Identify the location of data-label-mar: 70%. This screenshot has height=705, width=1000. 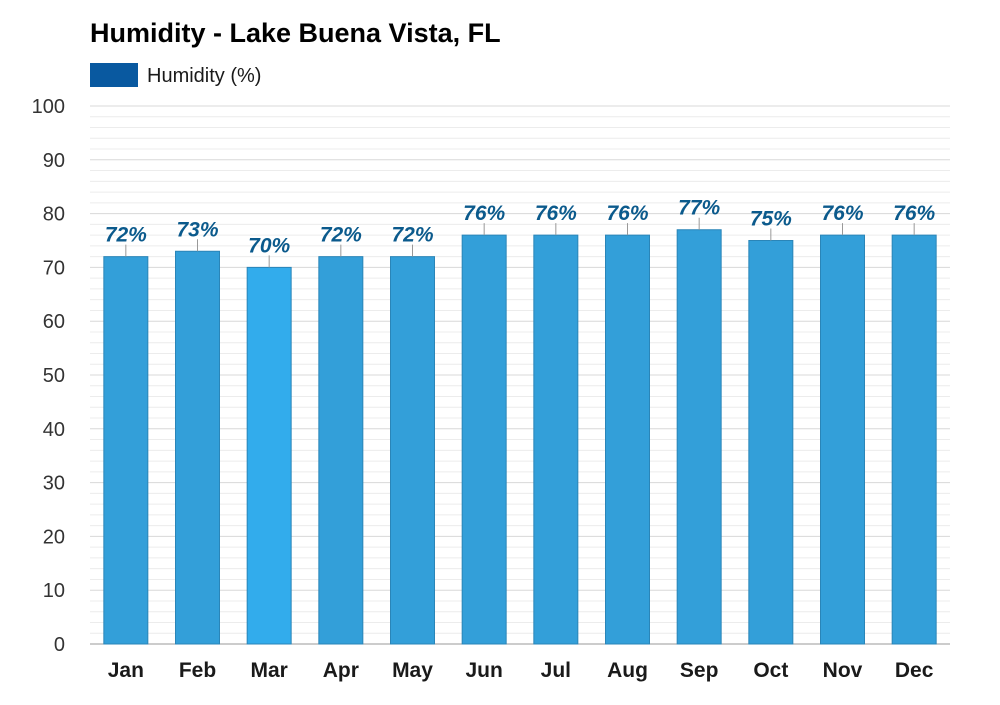
(269, 245).